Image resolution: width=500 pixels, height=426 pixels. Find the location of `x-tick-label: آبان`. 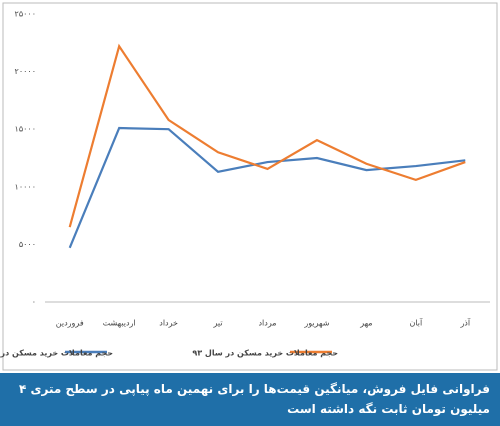

x-tick-label: آبان is located at coordinates (416, 323).